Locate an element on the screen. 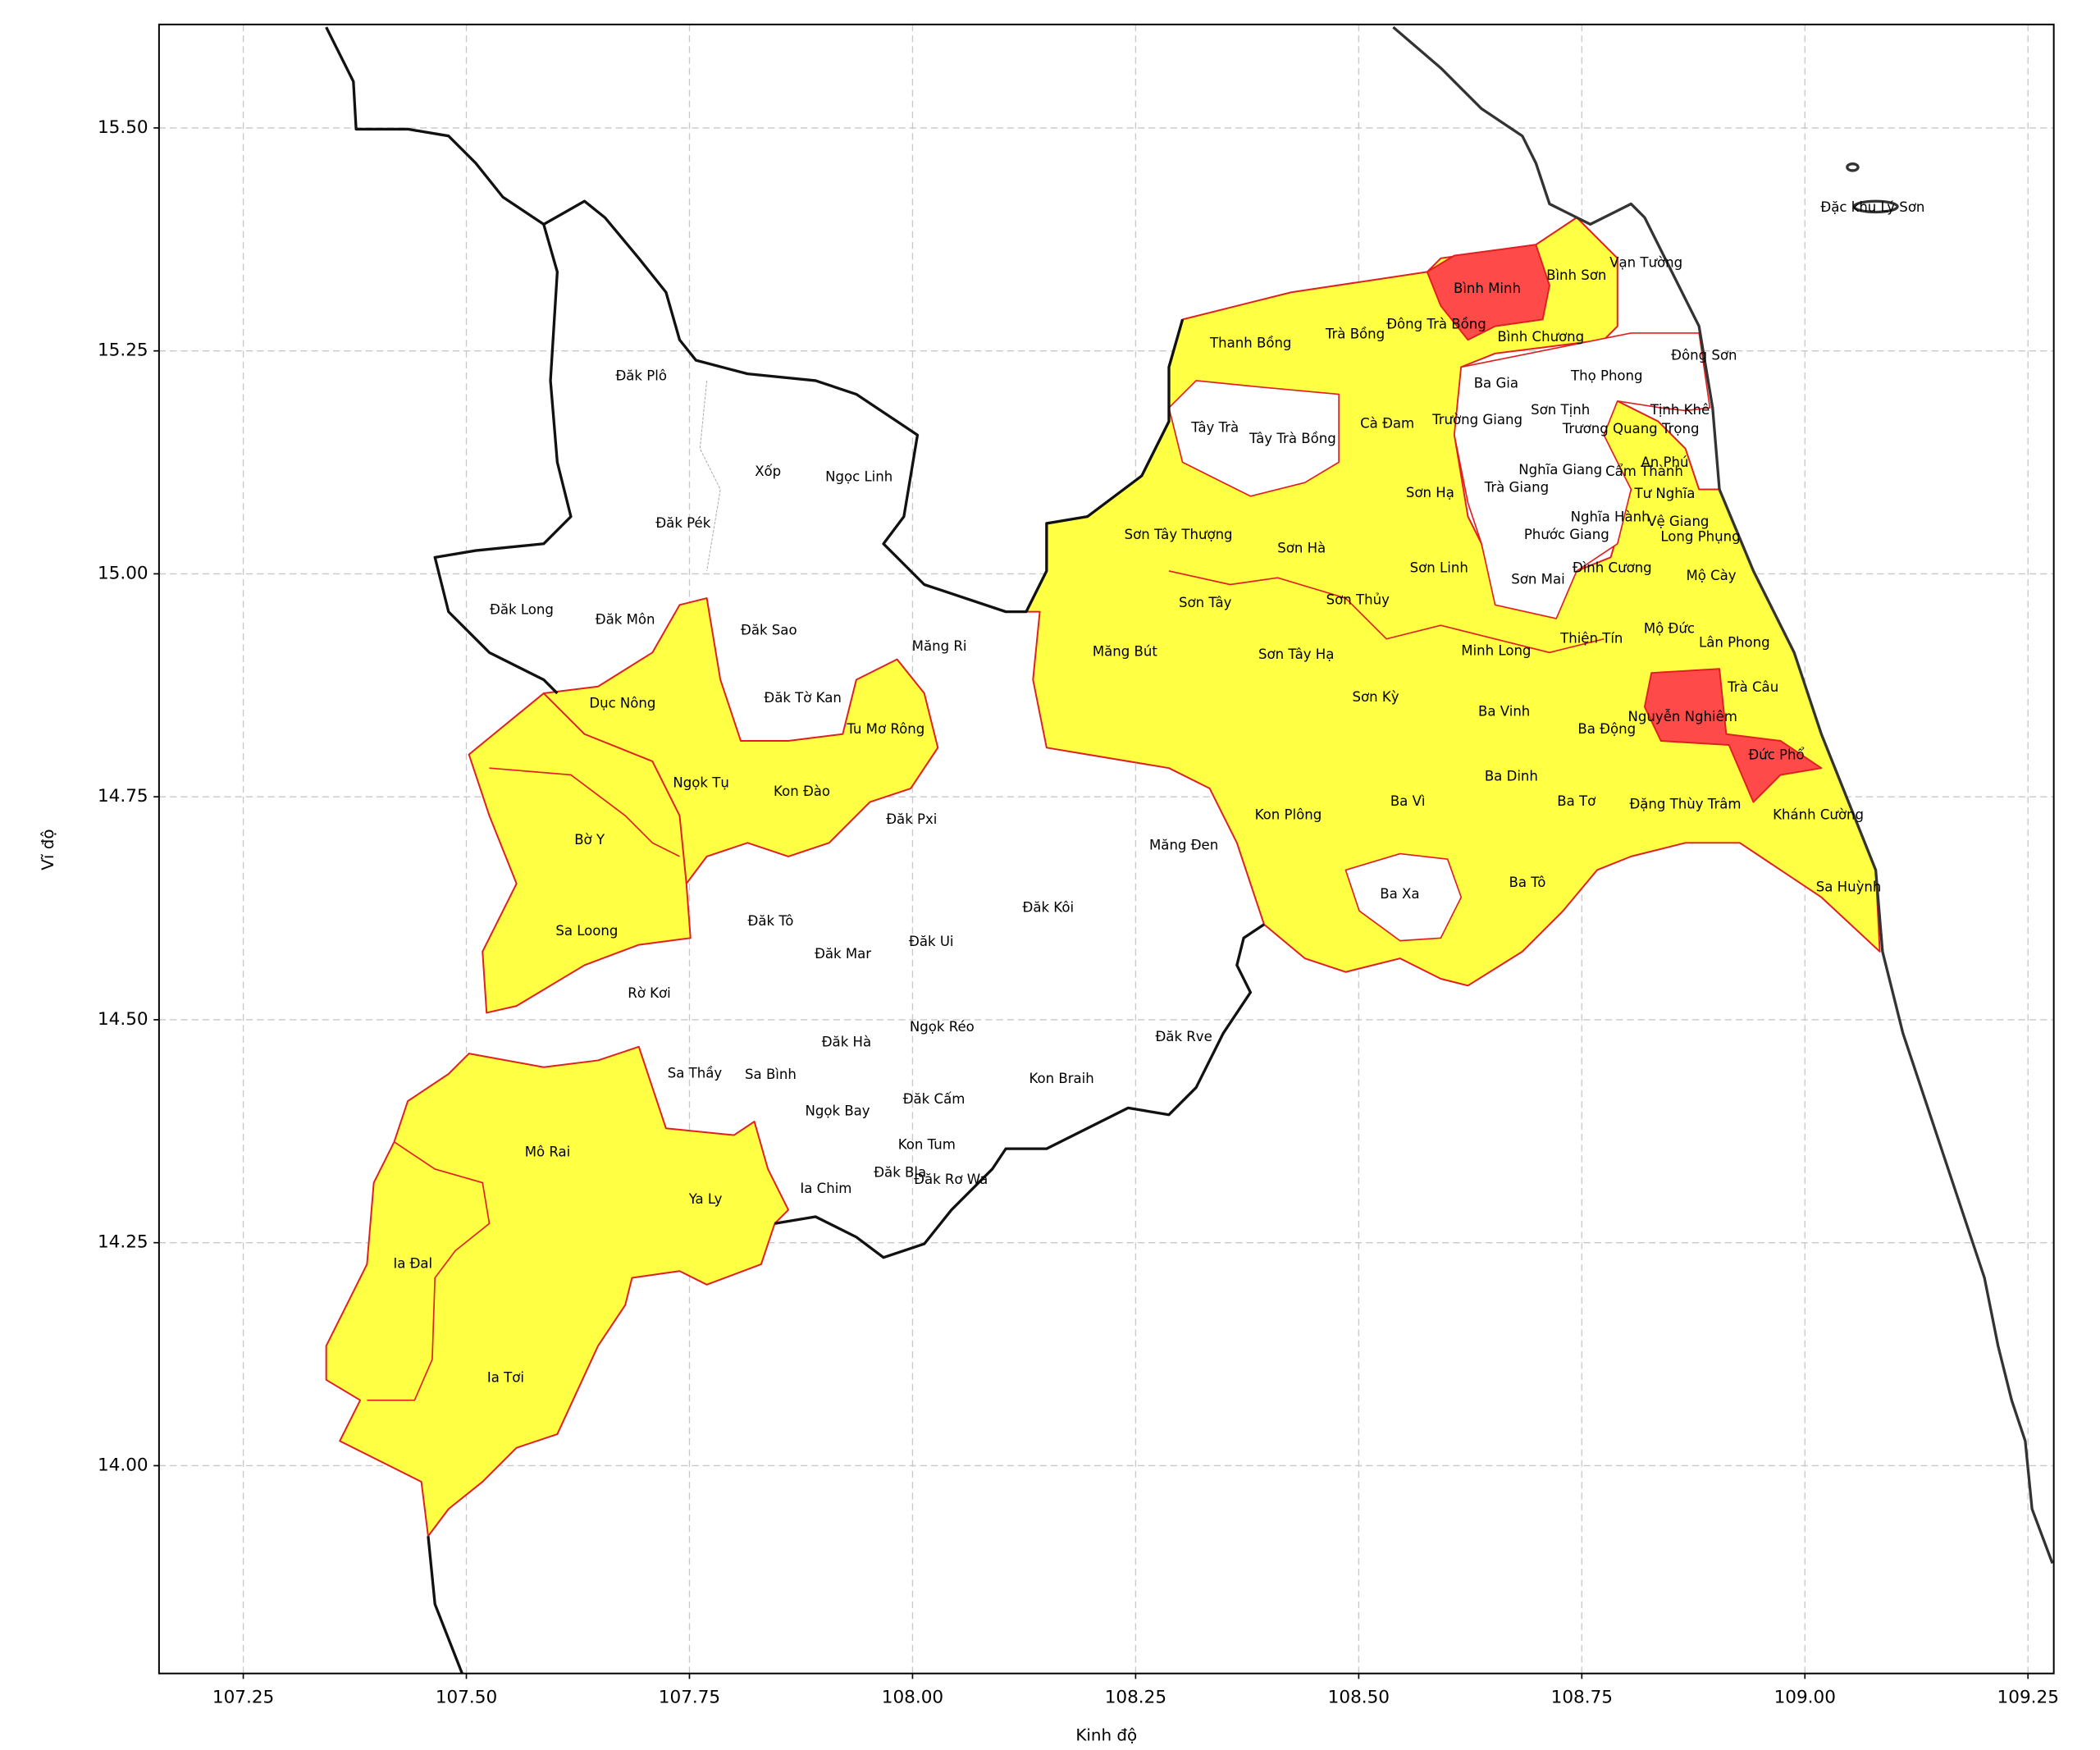 The image size is (2100, 1750). place-label: Sơn Tây Hạ is located at coordinates (1296, 654).